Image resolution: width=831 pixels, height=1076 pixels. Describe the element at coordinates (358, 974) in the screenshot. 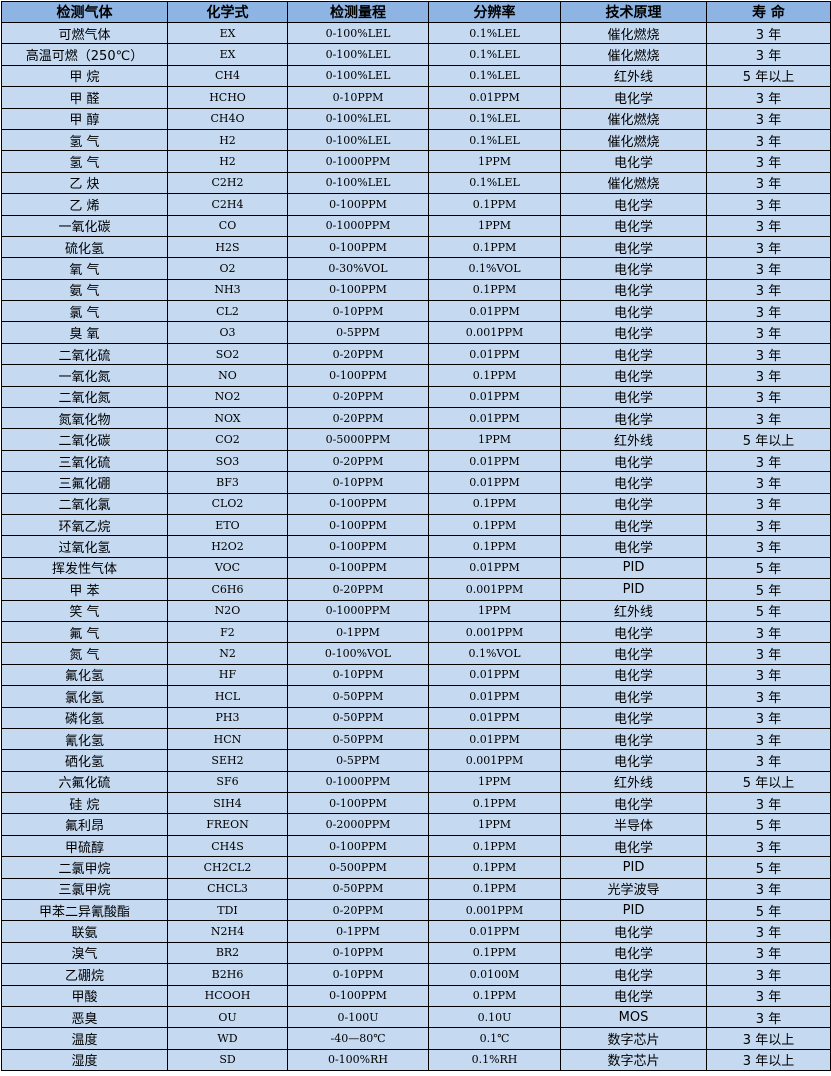

I see `cell-range: 0-10PPM` at that location.